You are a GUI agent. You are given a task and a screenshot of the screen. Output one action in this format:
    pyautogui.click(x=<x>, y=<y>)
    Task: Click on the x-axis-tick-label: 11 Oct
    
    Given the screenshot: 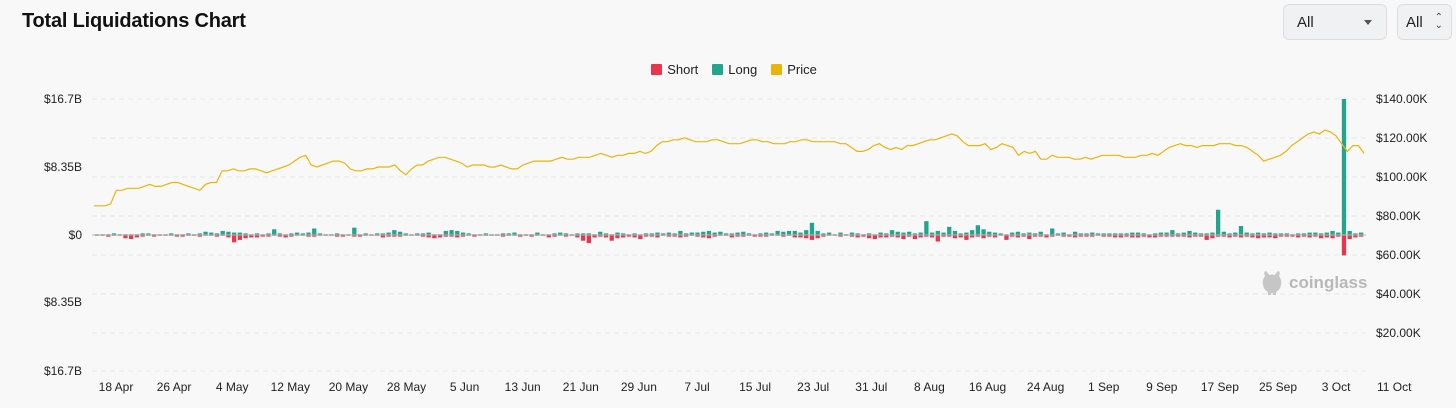 What is the action you would take?
    pyautogui.click(x=1394, y=387)
    